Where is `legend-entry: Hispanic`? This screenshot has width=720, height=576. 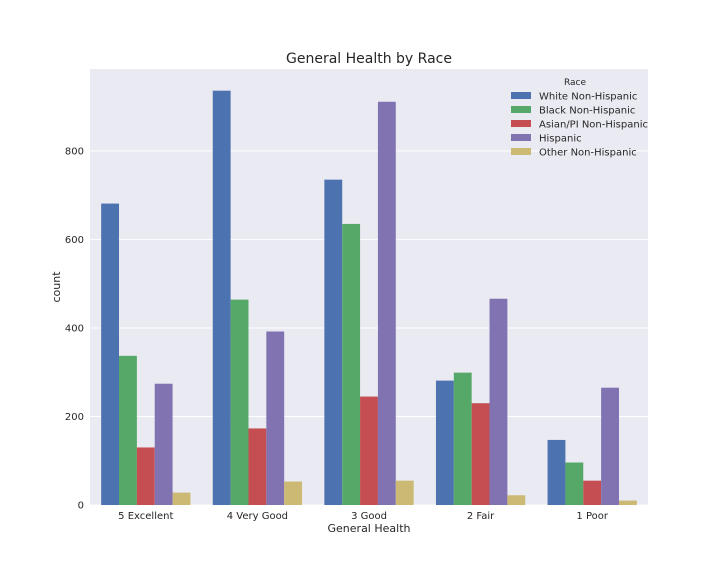
legend-entry: Hispanic is located at coordinates (560, 139).